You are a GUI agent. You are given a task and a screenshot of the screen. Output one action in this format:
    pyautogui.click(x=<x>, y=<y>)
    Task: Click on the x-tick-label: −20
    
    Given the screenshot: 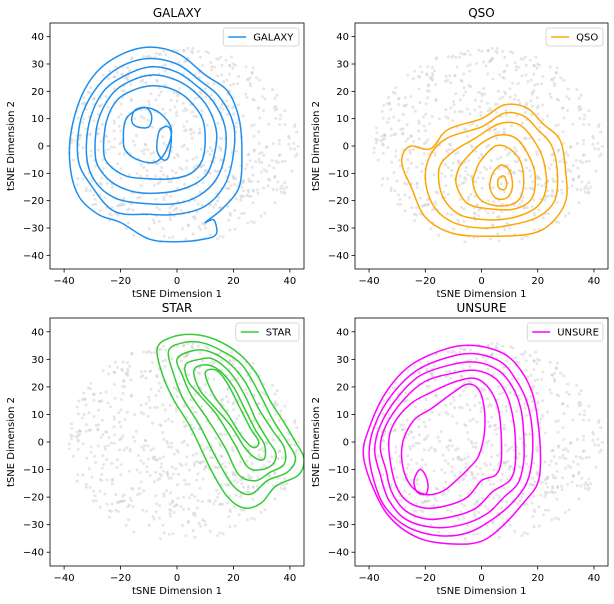 What is the action you would take?
    pyautogui.click(x=120, y=281)
    